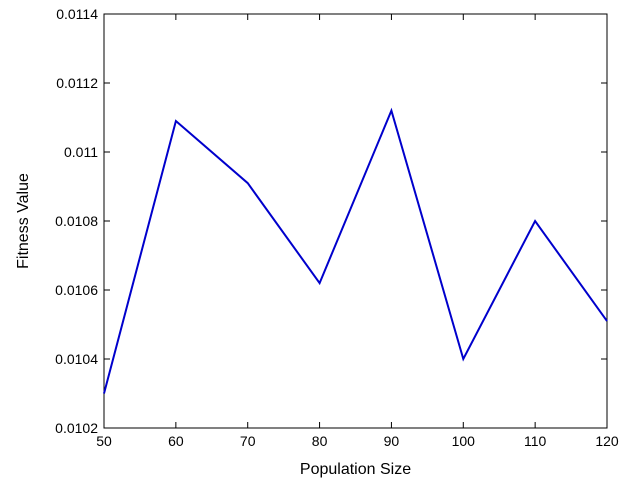  Describe the element at coordinates (76, 428) in the screenshot. I see `y-tick-label: 0.0102` at that location.